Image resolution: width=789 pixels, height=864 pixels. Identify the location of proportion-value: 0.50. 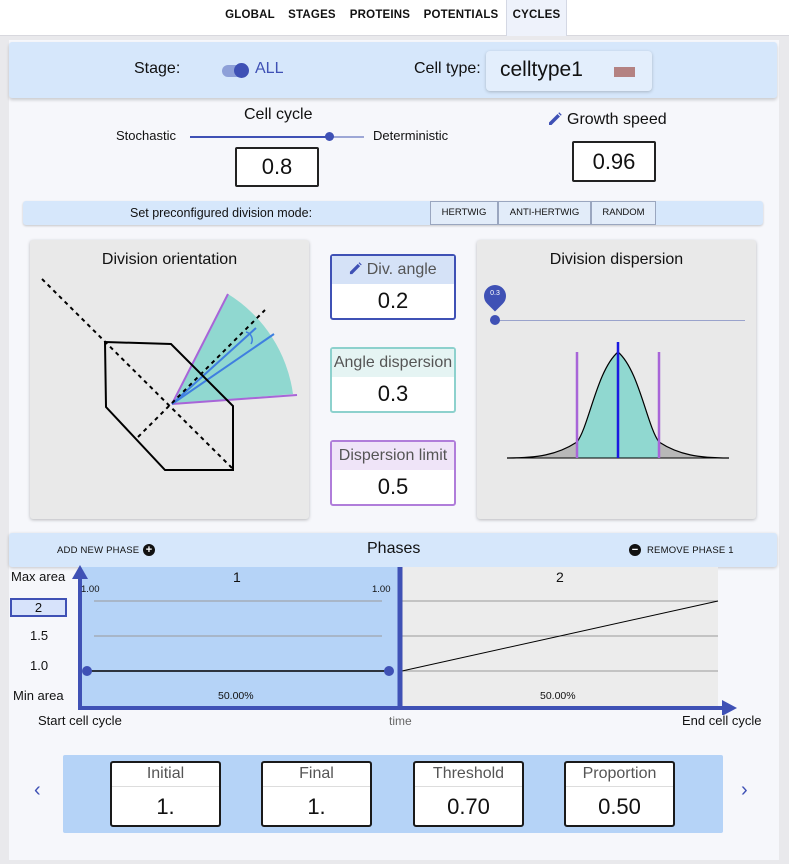
(619, 806).